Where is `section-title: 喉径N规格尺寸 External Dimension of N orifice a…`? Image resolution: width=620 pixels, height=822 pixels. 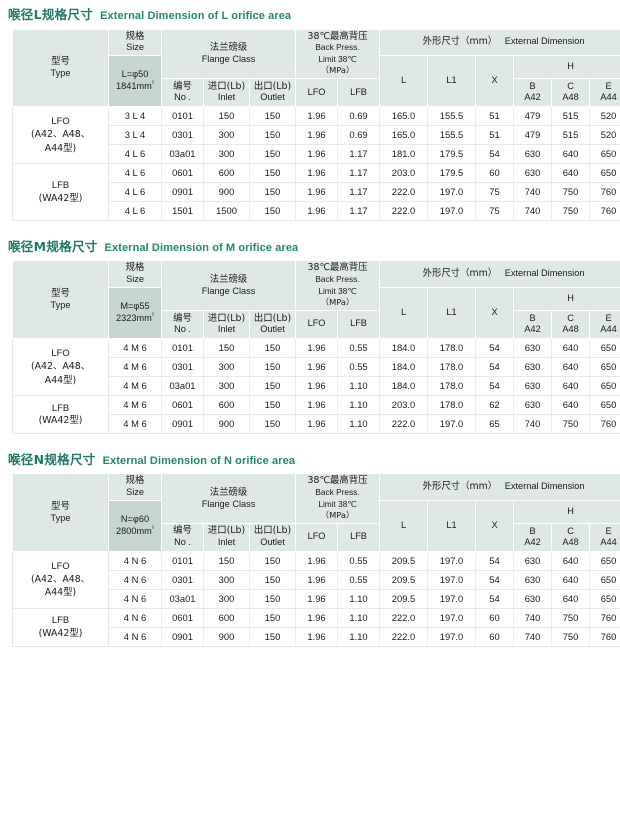
section-title: 喉径N规格尺寸 External Dimension of N orifice a… is located at coordinates (310, 459).